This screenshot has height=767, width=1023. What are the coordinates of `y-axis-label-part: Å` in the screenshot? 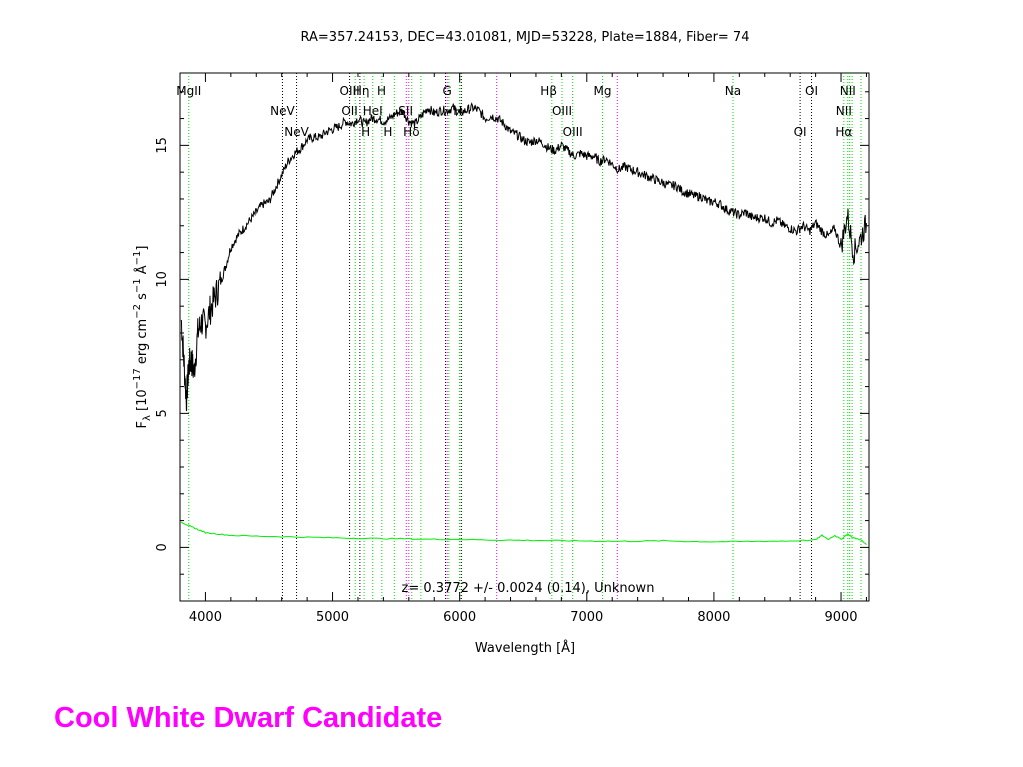 It's located at (142, 271).